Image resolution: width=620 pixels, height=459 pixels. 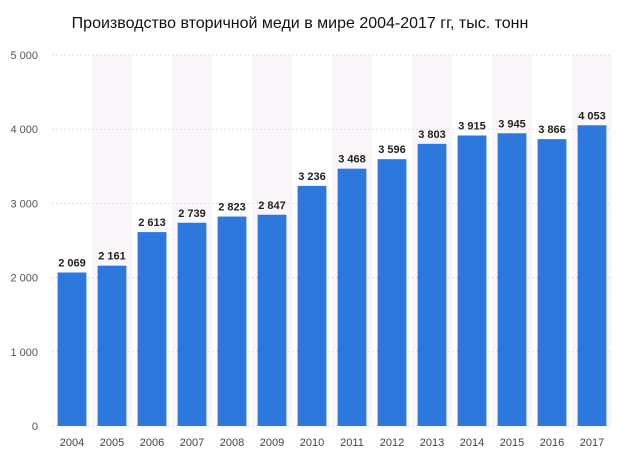 I want to click on x-tick-label: 2005, so click(x=112, y=443).